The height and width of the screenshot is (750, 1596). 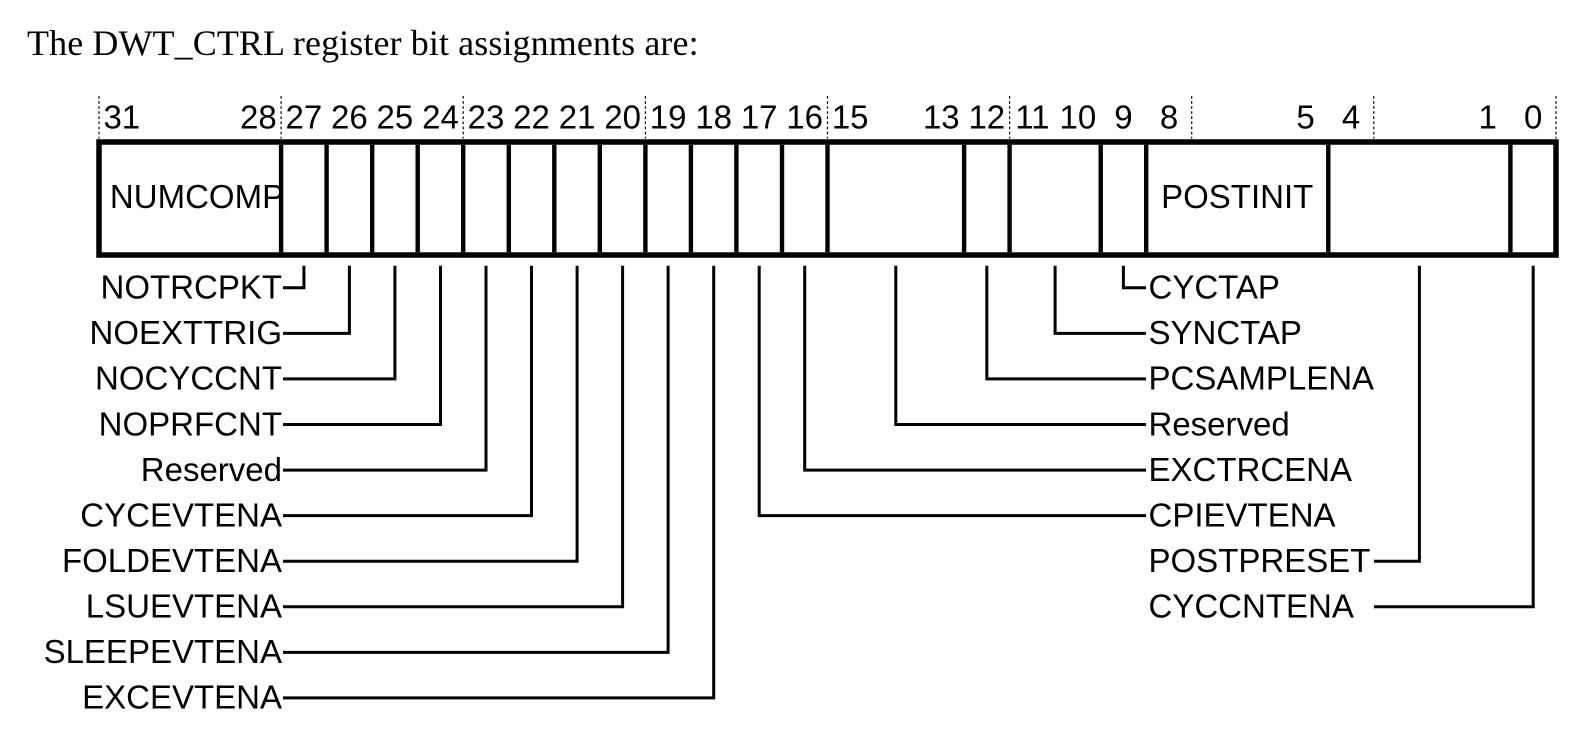 I want to click on svg-text: NUMCOMP, so click(x=197, y=196).